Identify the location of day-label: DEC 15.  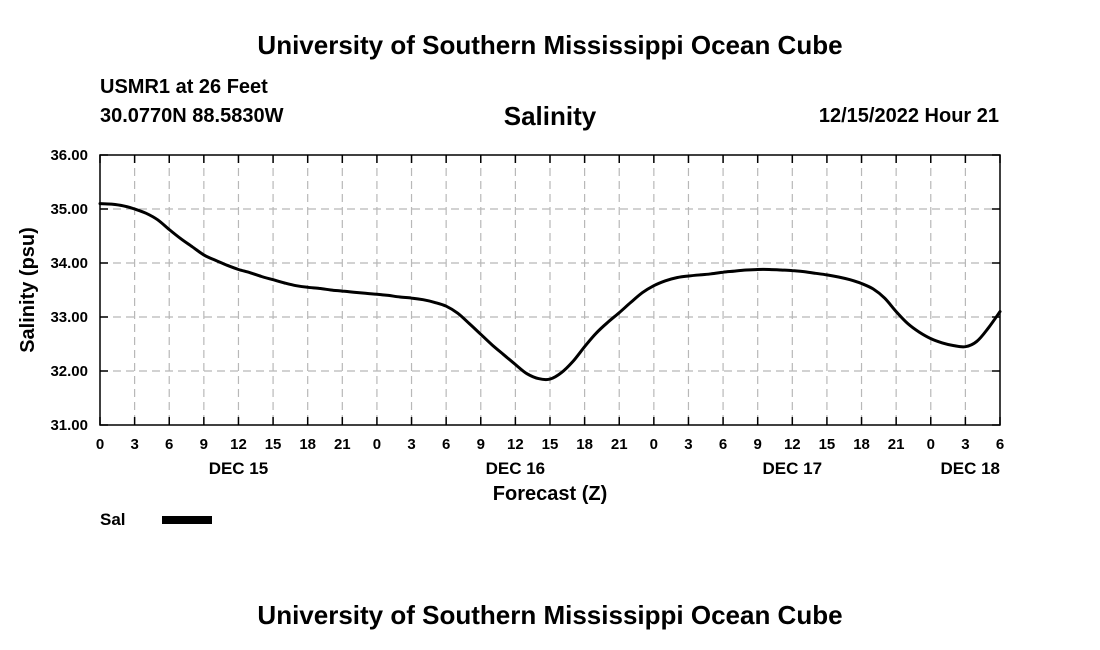
(239, 468).